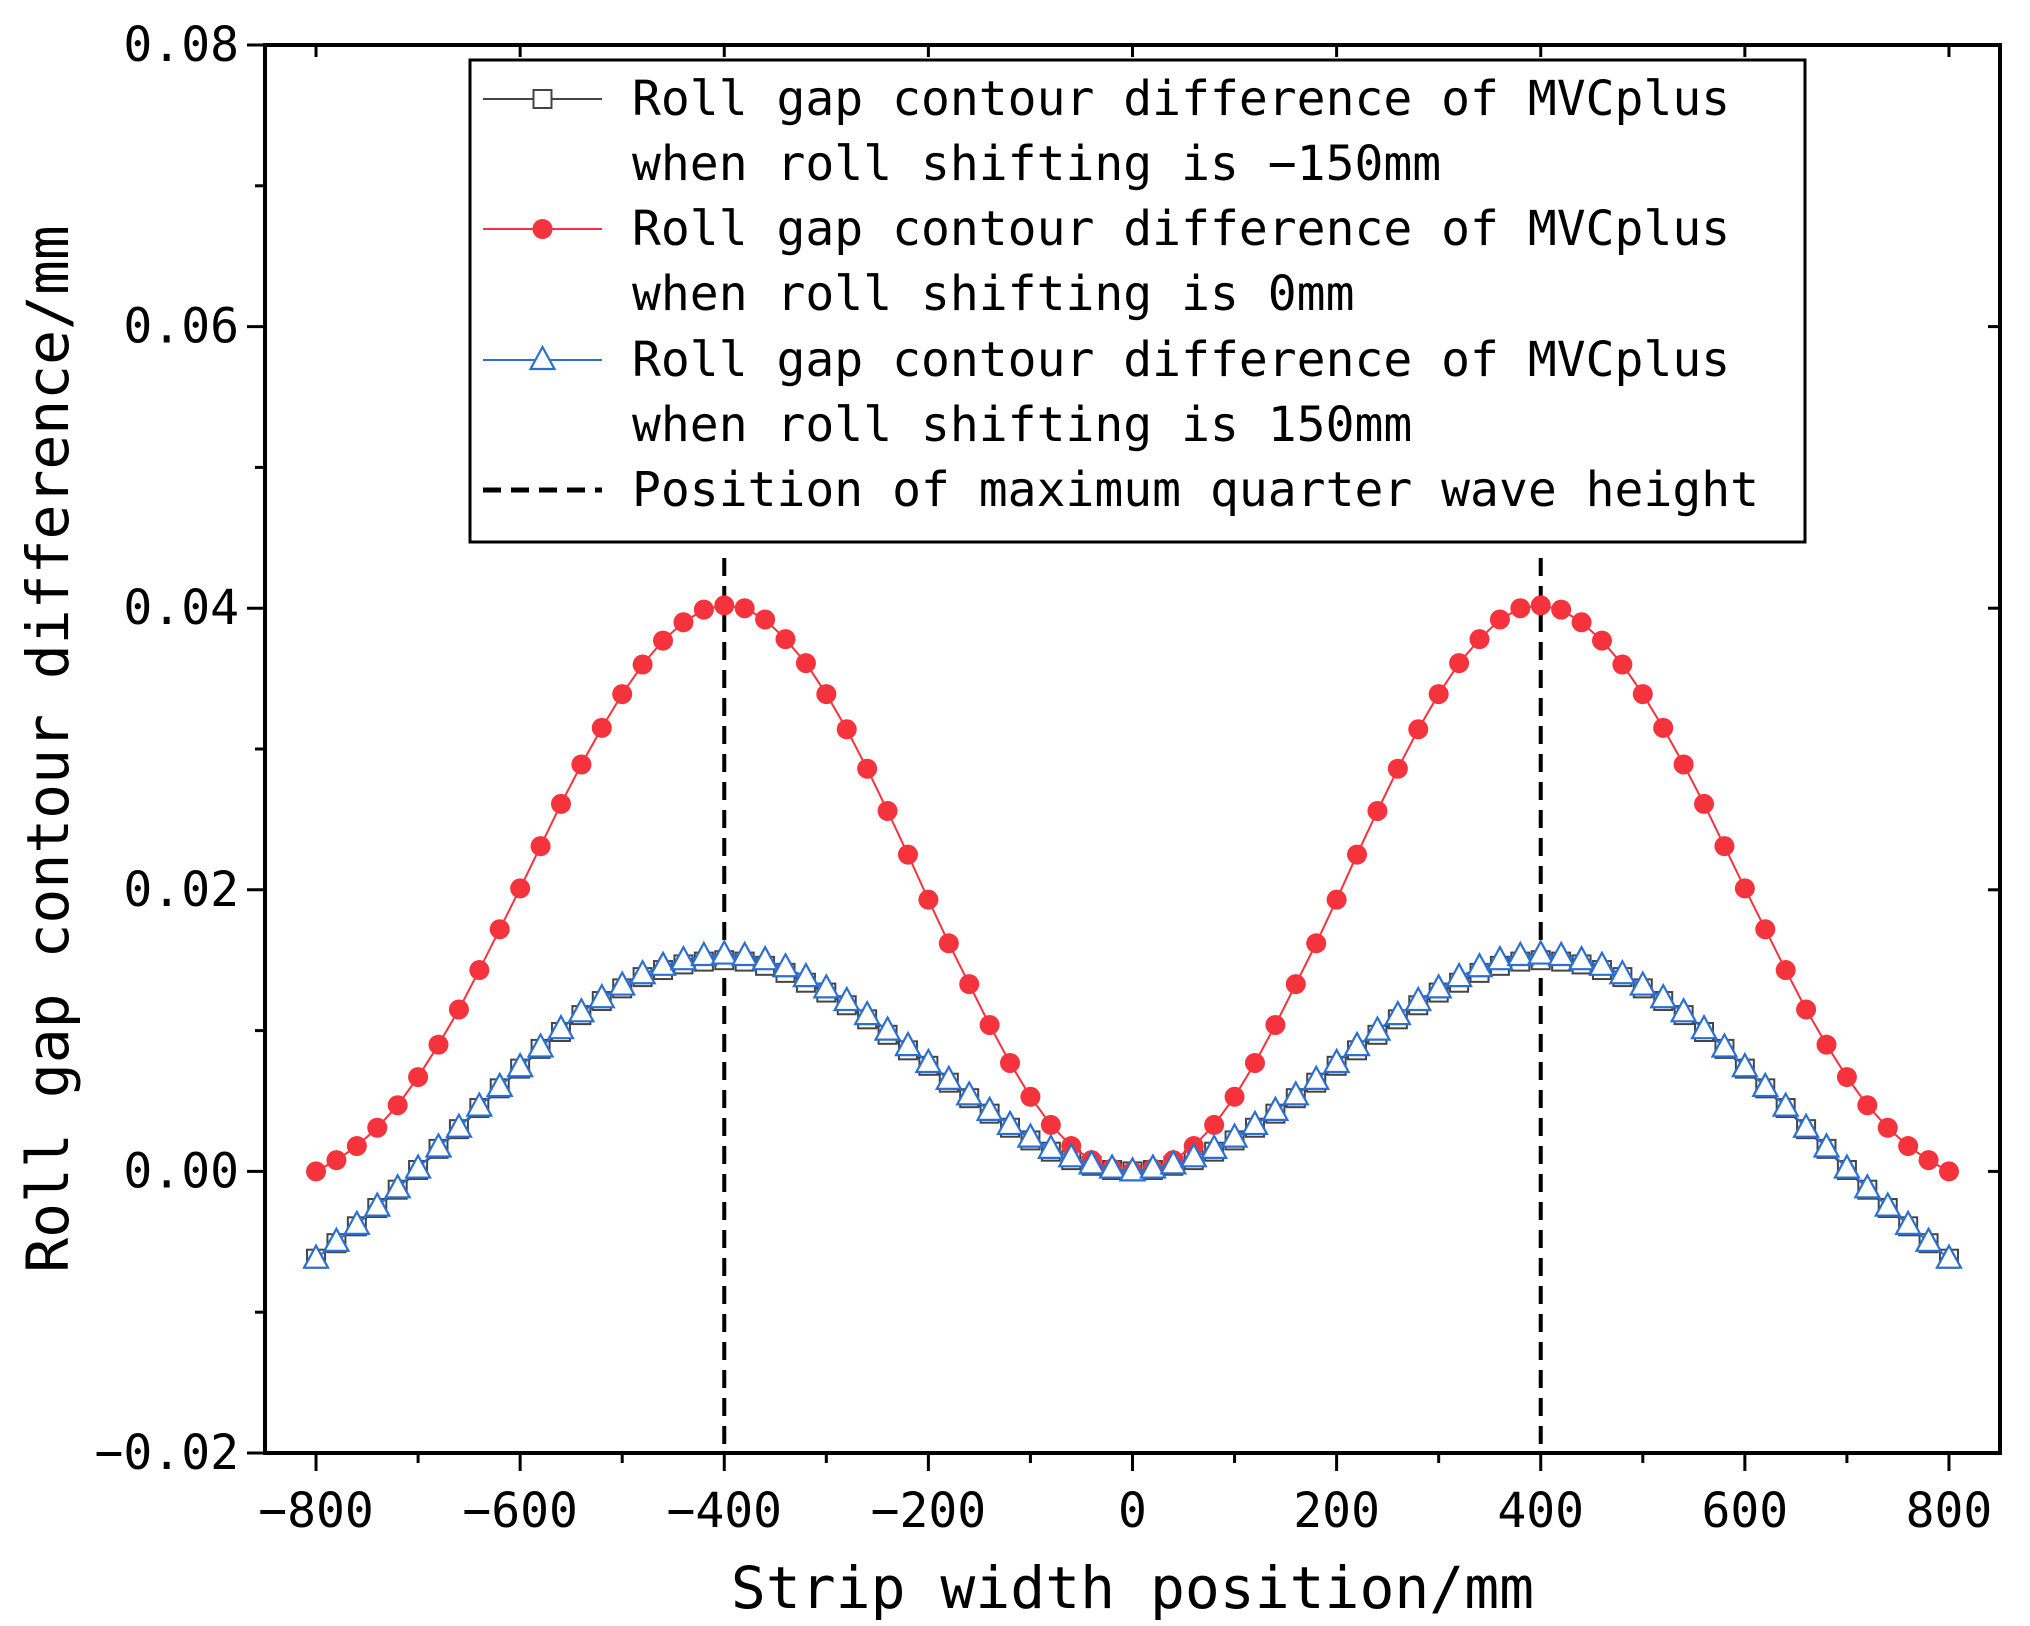 This screenshot has width=2030, height=1626. I want to click on legend-label: Roll gap contour difference of MVCplus, so click(1181, 229).